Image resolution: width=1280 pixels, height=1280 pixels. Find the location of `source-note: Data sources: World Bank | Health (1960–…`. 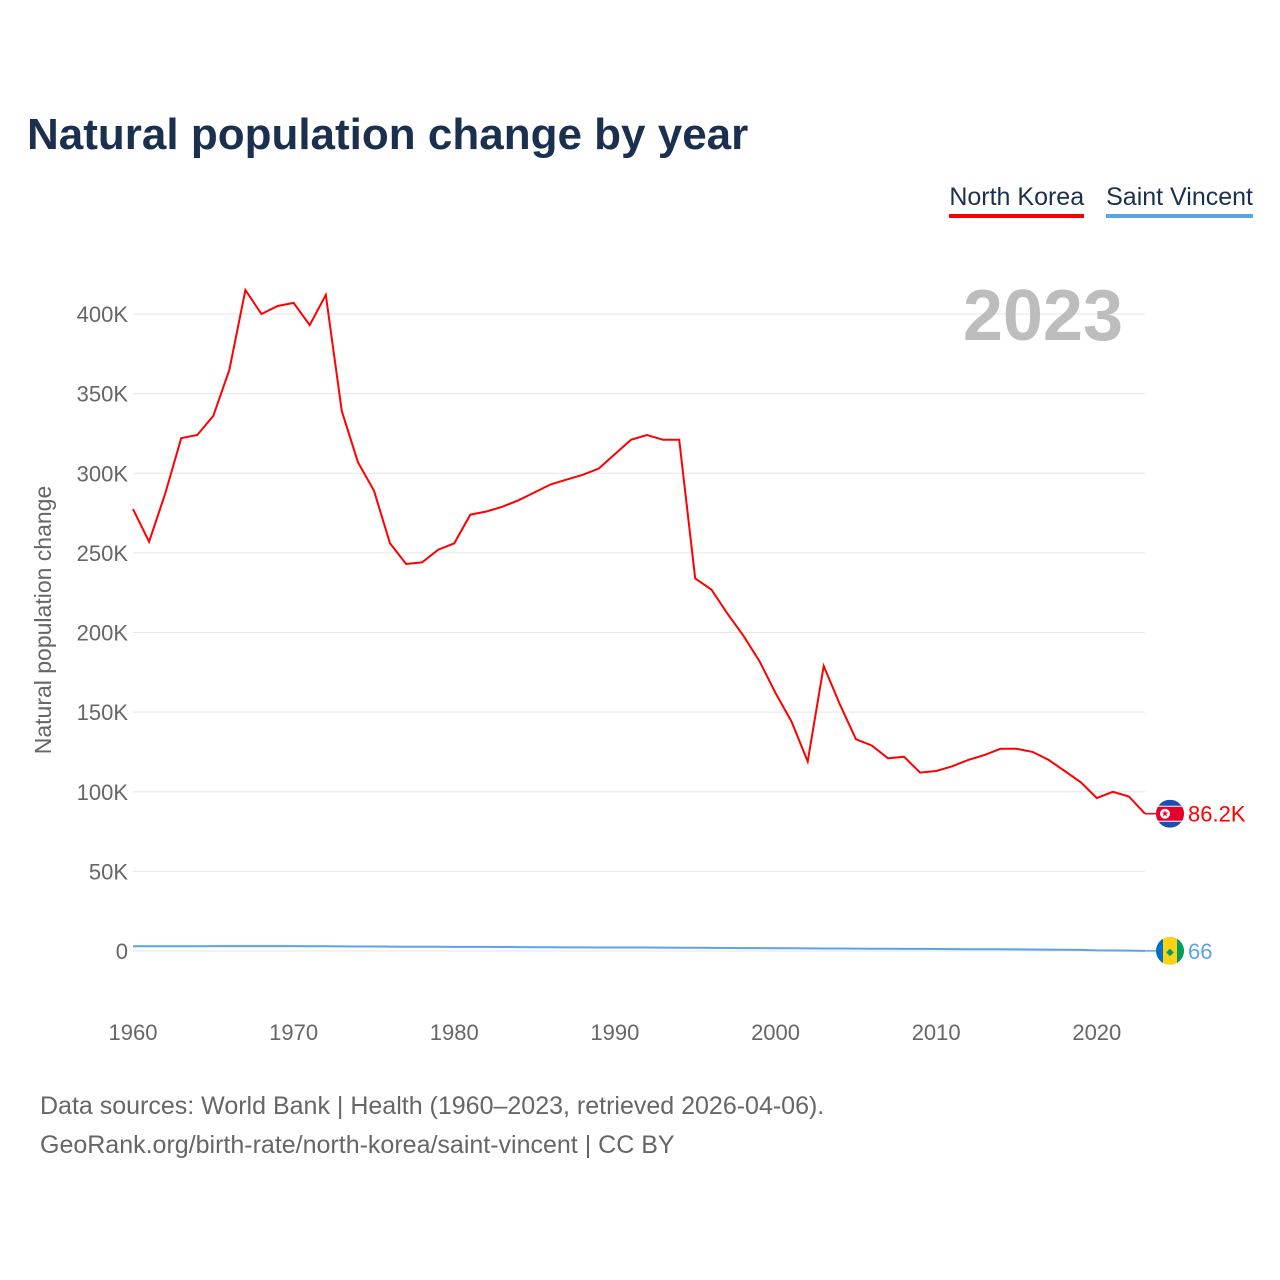

source-note: Data sources: World Bank | Health (1960–… is located at coordinates (432, 1126).